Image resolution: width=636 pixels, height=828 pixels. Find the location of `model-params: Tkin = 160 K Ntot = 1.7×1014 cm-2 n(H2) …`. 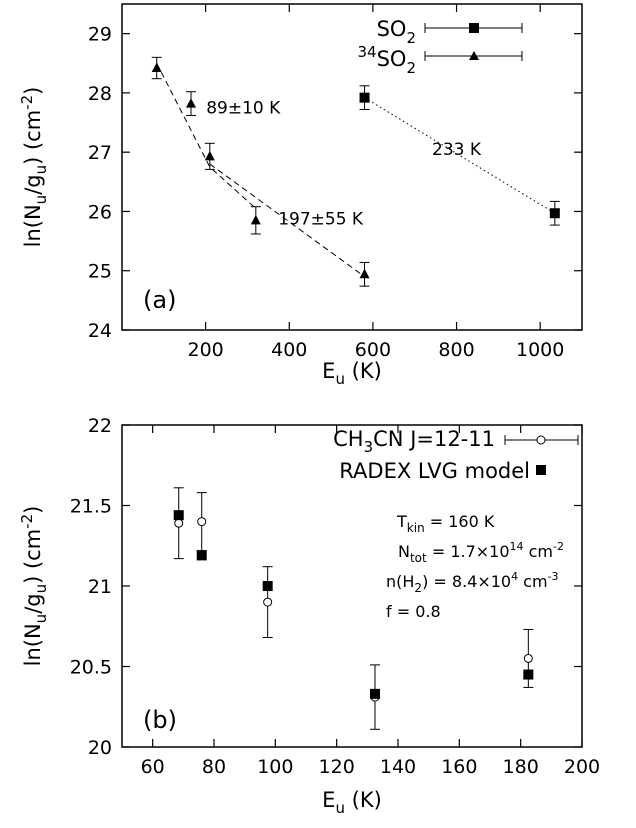

model-params: Tkin = 160 K Ntot = 1.7×1014 cm-2 n(H2) … is located at coordinates (475, 566).